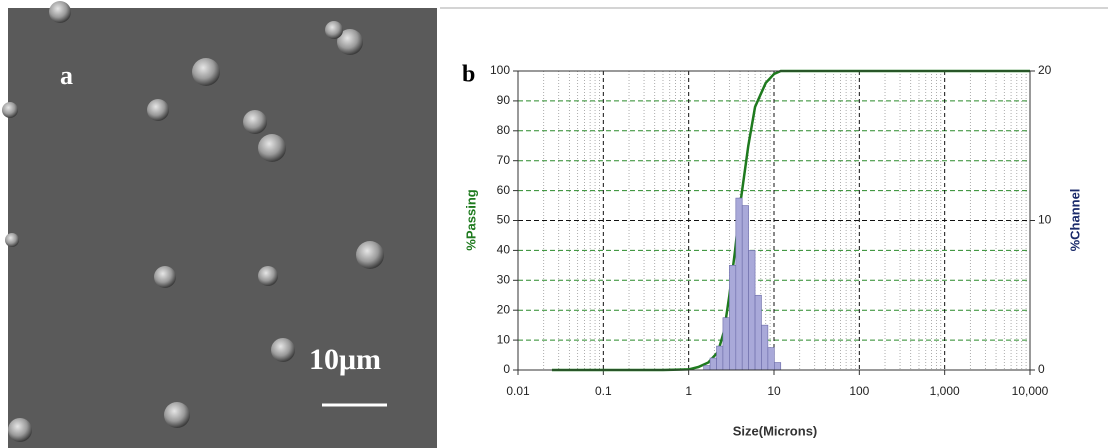 This screenshot has height=448, width=1108. What do you see at coordinates (504, 309) in the screenshot?
I see `y-tick-label: 20` at bounding box center [504, 309].